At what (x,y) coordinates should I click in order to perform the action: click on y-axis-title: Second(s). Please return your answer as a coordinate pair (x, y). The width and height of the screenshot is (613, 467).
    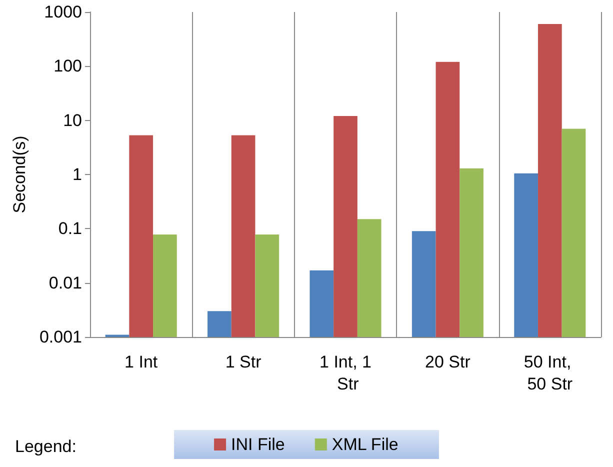
    Looking at the image, I should click on (19, 175).